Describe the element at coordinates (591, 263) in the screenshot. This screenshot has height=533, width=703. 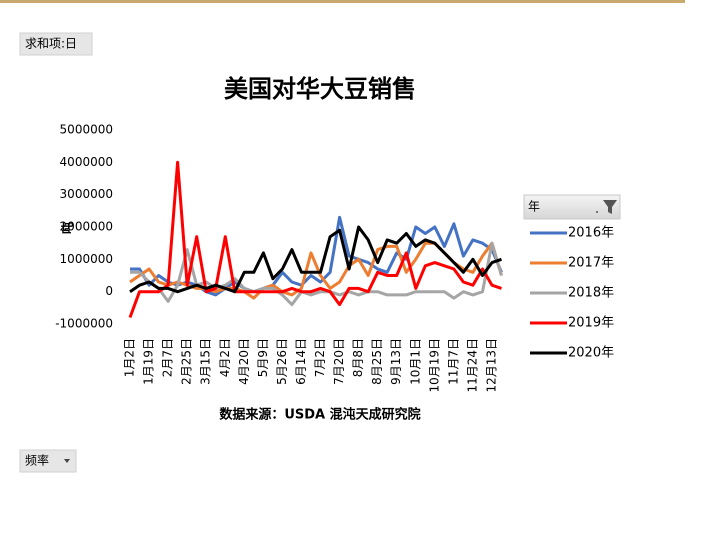
I see `legend-label: 2017年` at that location.